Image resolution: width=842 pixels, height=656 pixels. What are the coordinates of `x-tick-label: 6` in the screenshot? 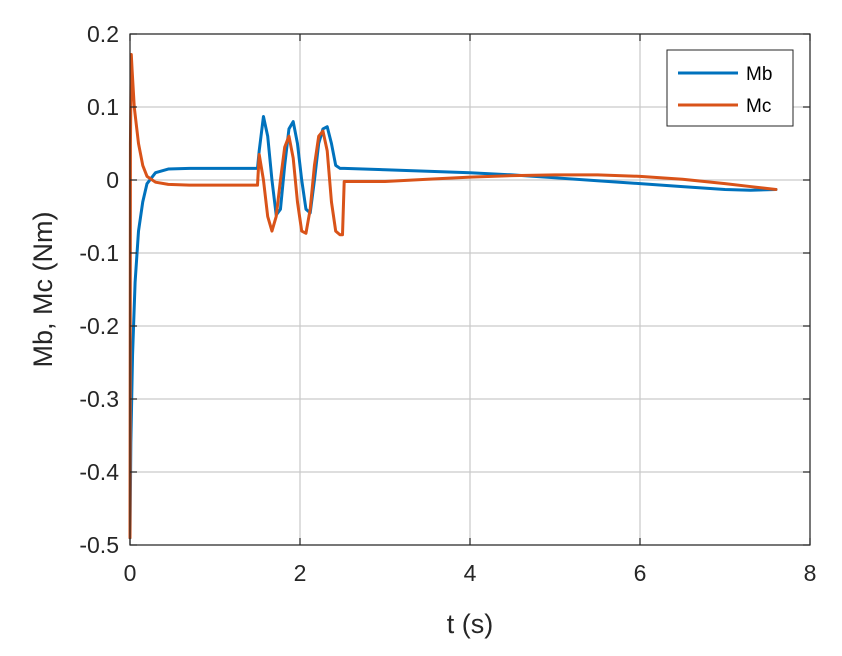 It's located at (640, 573).